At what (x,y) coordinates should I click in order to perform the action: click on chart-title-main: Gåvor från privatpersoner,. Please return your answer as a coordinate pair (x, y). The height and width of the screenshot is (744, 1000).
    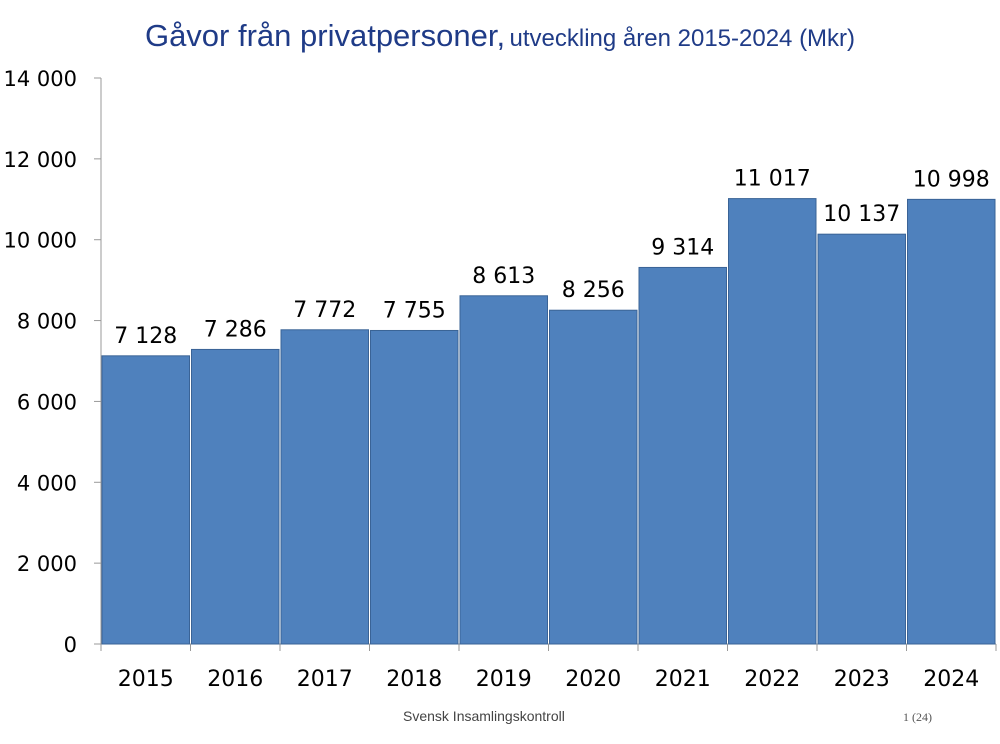
    Looking at the image, I should click on (325, 35).